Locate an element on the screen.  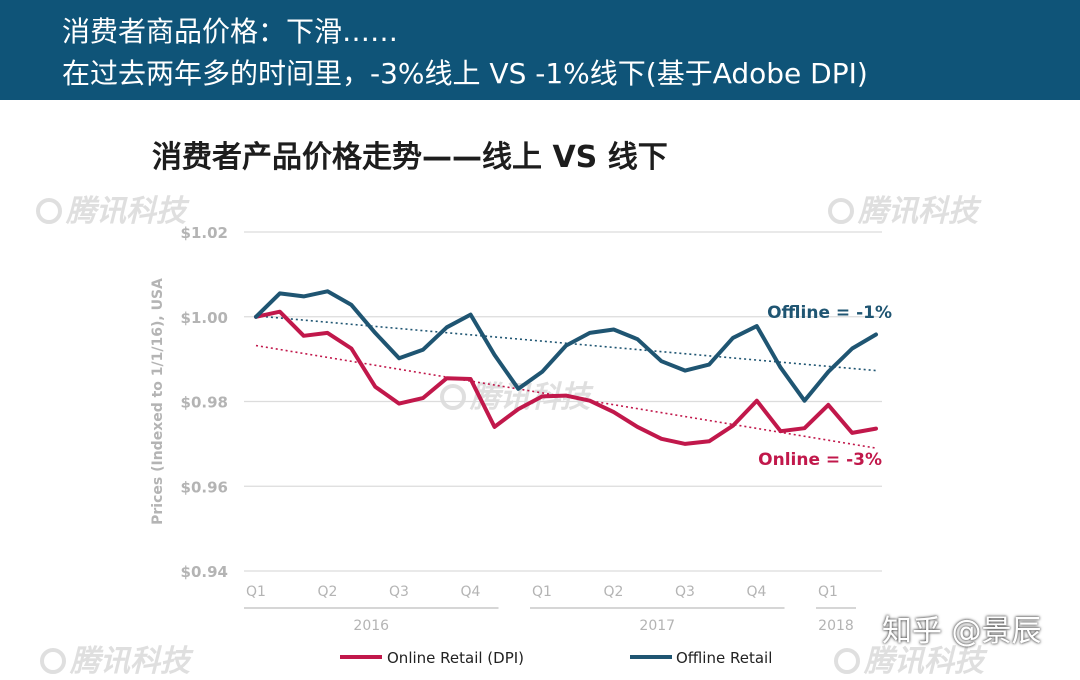
y-axis-label: Prices (Indexed to 1/1/16), USA is located at coordinates (158, 401).